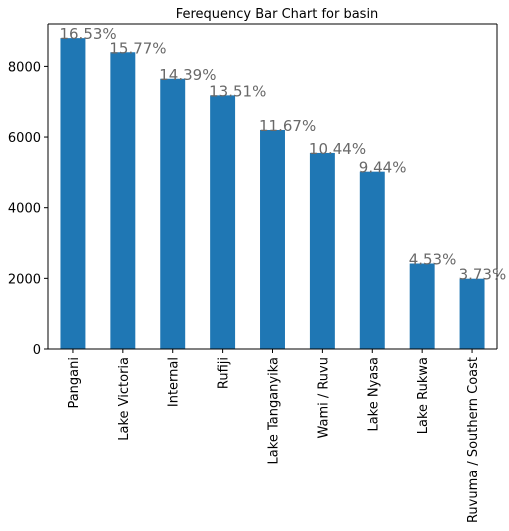  I want to click on x-tick-label: Ruvuma / Southern Coast, so click(473, 440).